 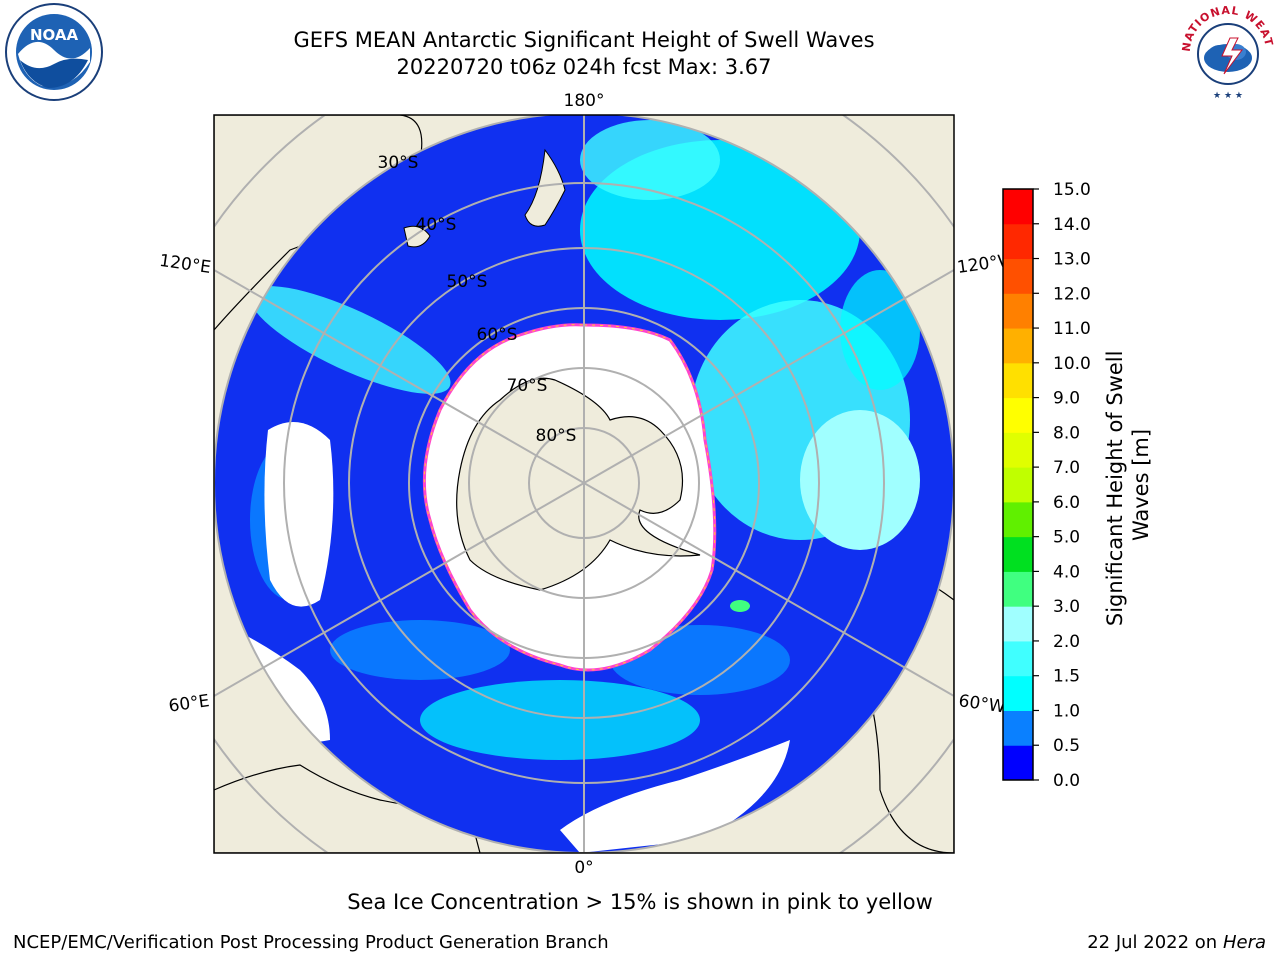 I want to click on colorbar-frame, so click(x=1018, y=484).